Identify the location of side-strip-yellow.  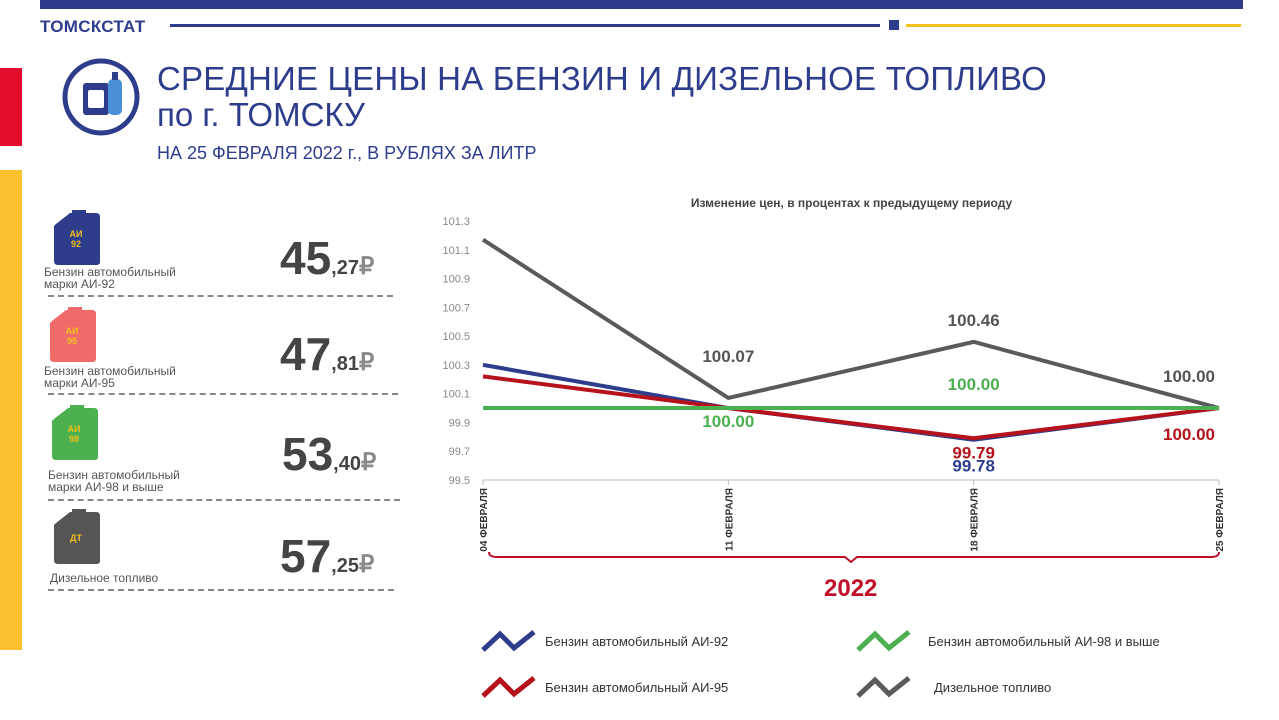
(11, 410).